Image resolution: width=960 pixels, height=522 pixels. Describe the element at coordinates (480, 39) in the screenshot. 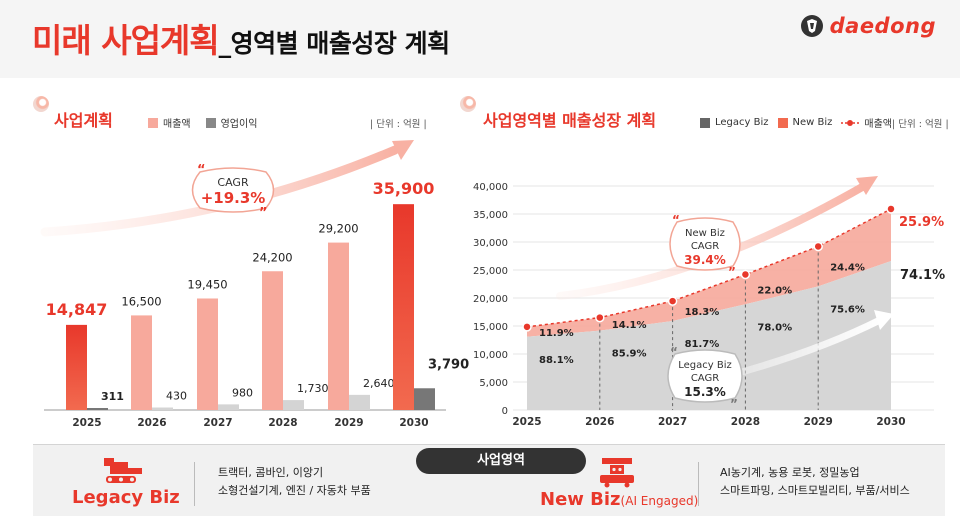

I see `header-band: 미래 사업계획_영역별 매출성장 계획 daedong` at that location.